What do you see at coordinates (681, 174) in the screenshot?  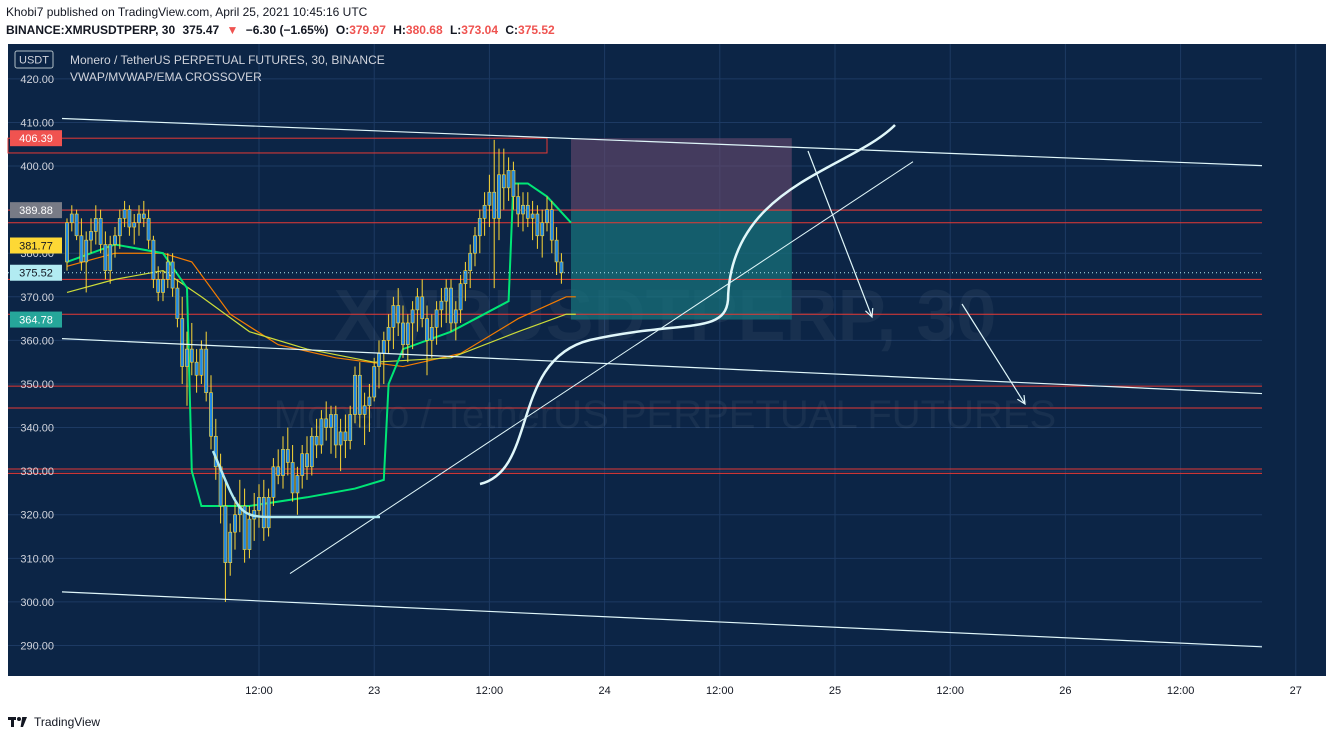 I see `stop-loss-zone` at bounding box center [681, 174].